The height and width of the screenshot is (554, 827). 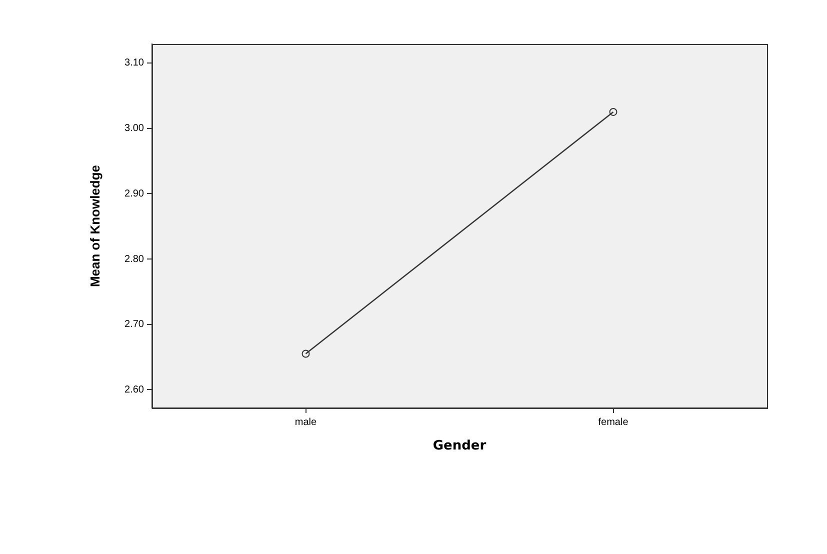 I want to click on y-tick-label: 3.00, so click(x=134, y=128).